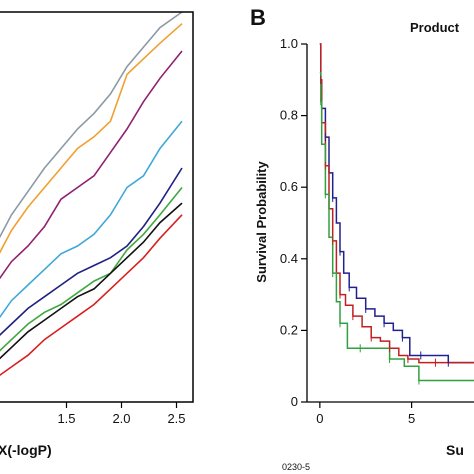  What do you see at coordinates (26, 450) in the screenshot?
I see `panel-a-x-axis-label: X(-logP)` at bounding box center [26, 450].